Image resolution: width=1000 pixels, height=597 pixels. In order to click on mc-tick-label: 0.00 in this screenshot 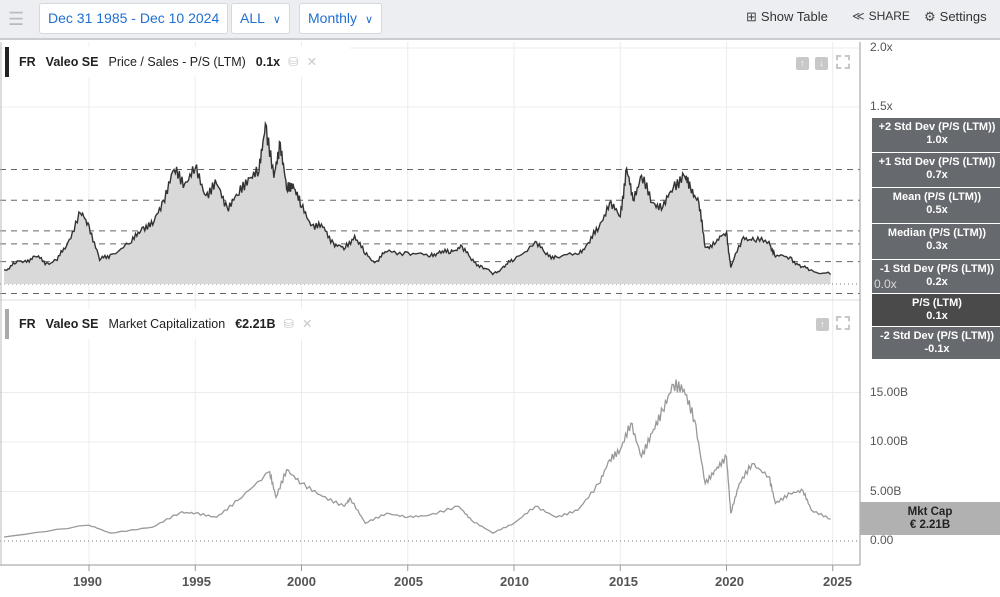, I will do `click(882, 540)`.